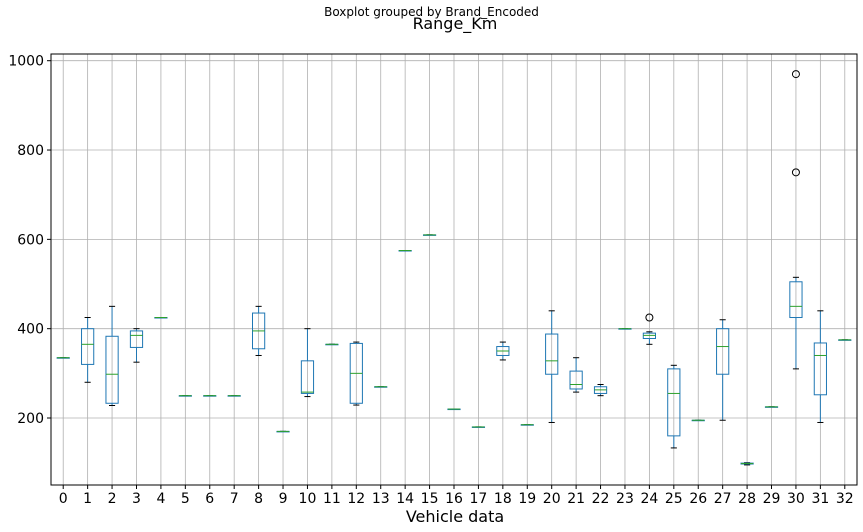 The height and width of the screenshot is (532, 863). What do you see at coordinates (26, 62) in the screenshot?
I see `y-tick-label: 1000` at bounding box center [26, 62].